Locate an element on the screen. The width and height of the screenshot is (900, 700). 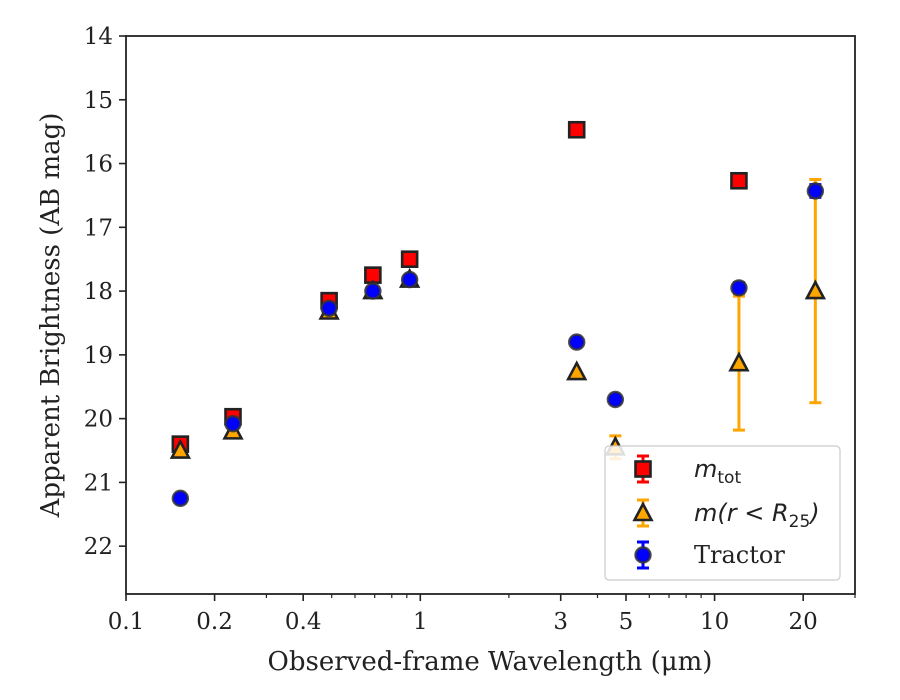
legend-label-subscript: 25 is located at coordinates (800, 522).